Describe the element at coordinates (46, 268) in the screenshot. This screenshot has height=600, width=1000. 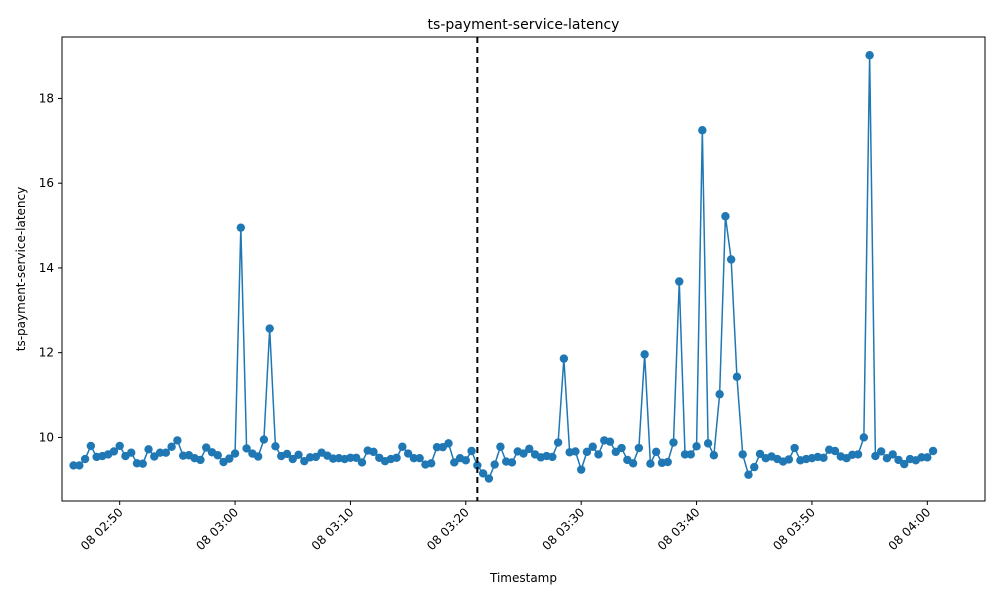
I see `y-tick-label: 14` at that location.